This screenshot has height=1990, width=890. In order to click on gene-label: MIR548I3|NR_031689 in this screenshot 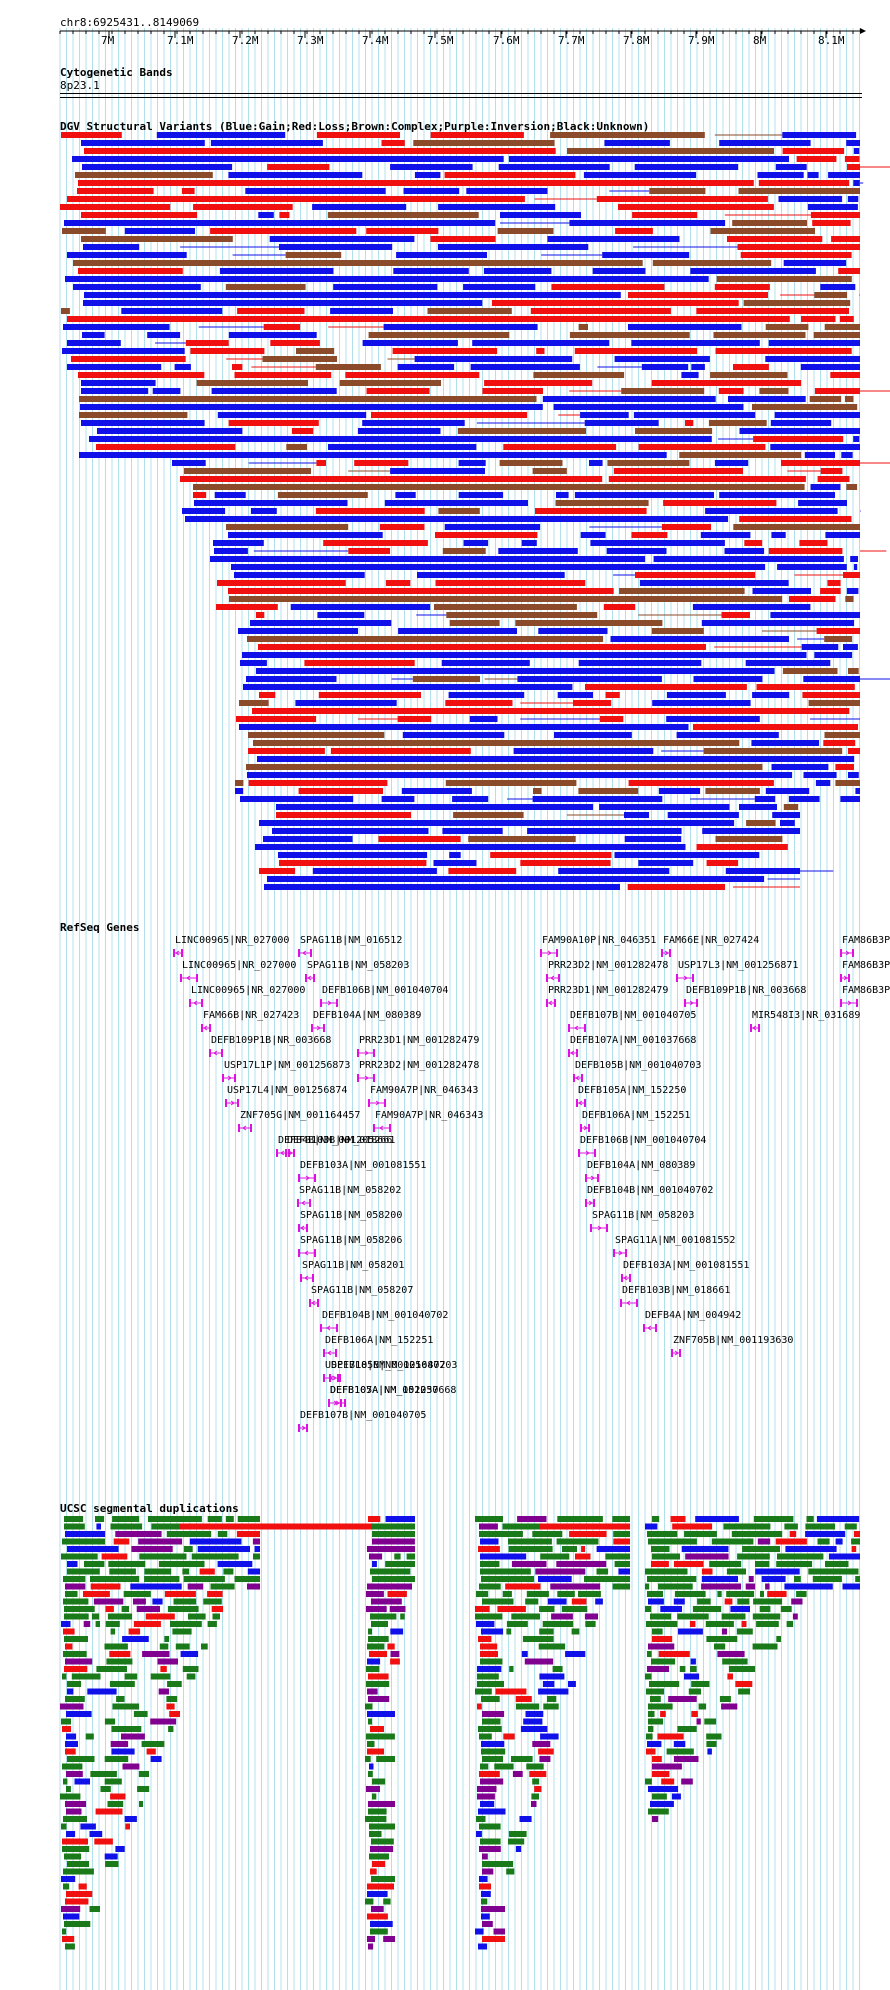, I will do `click(806, 1015)`.